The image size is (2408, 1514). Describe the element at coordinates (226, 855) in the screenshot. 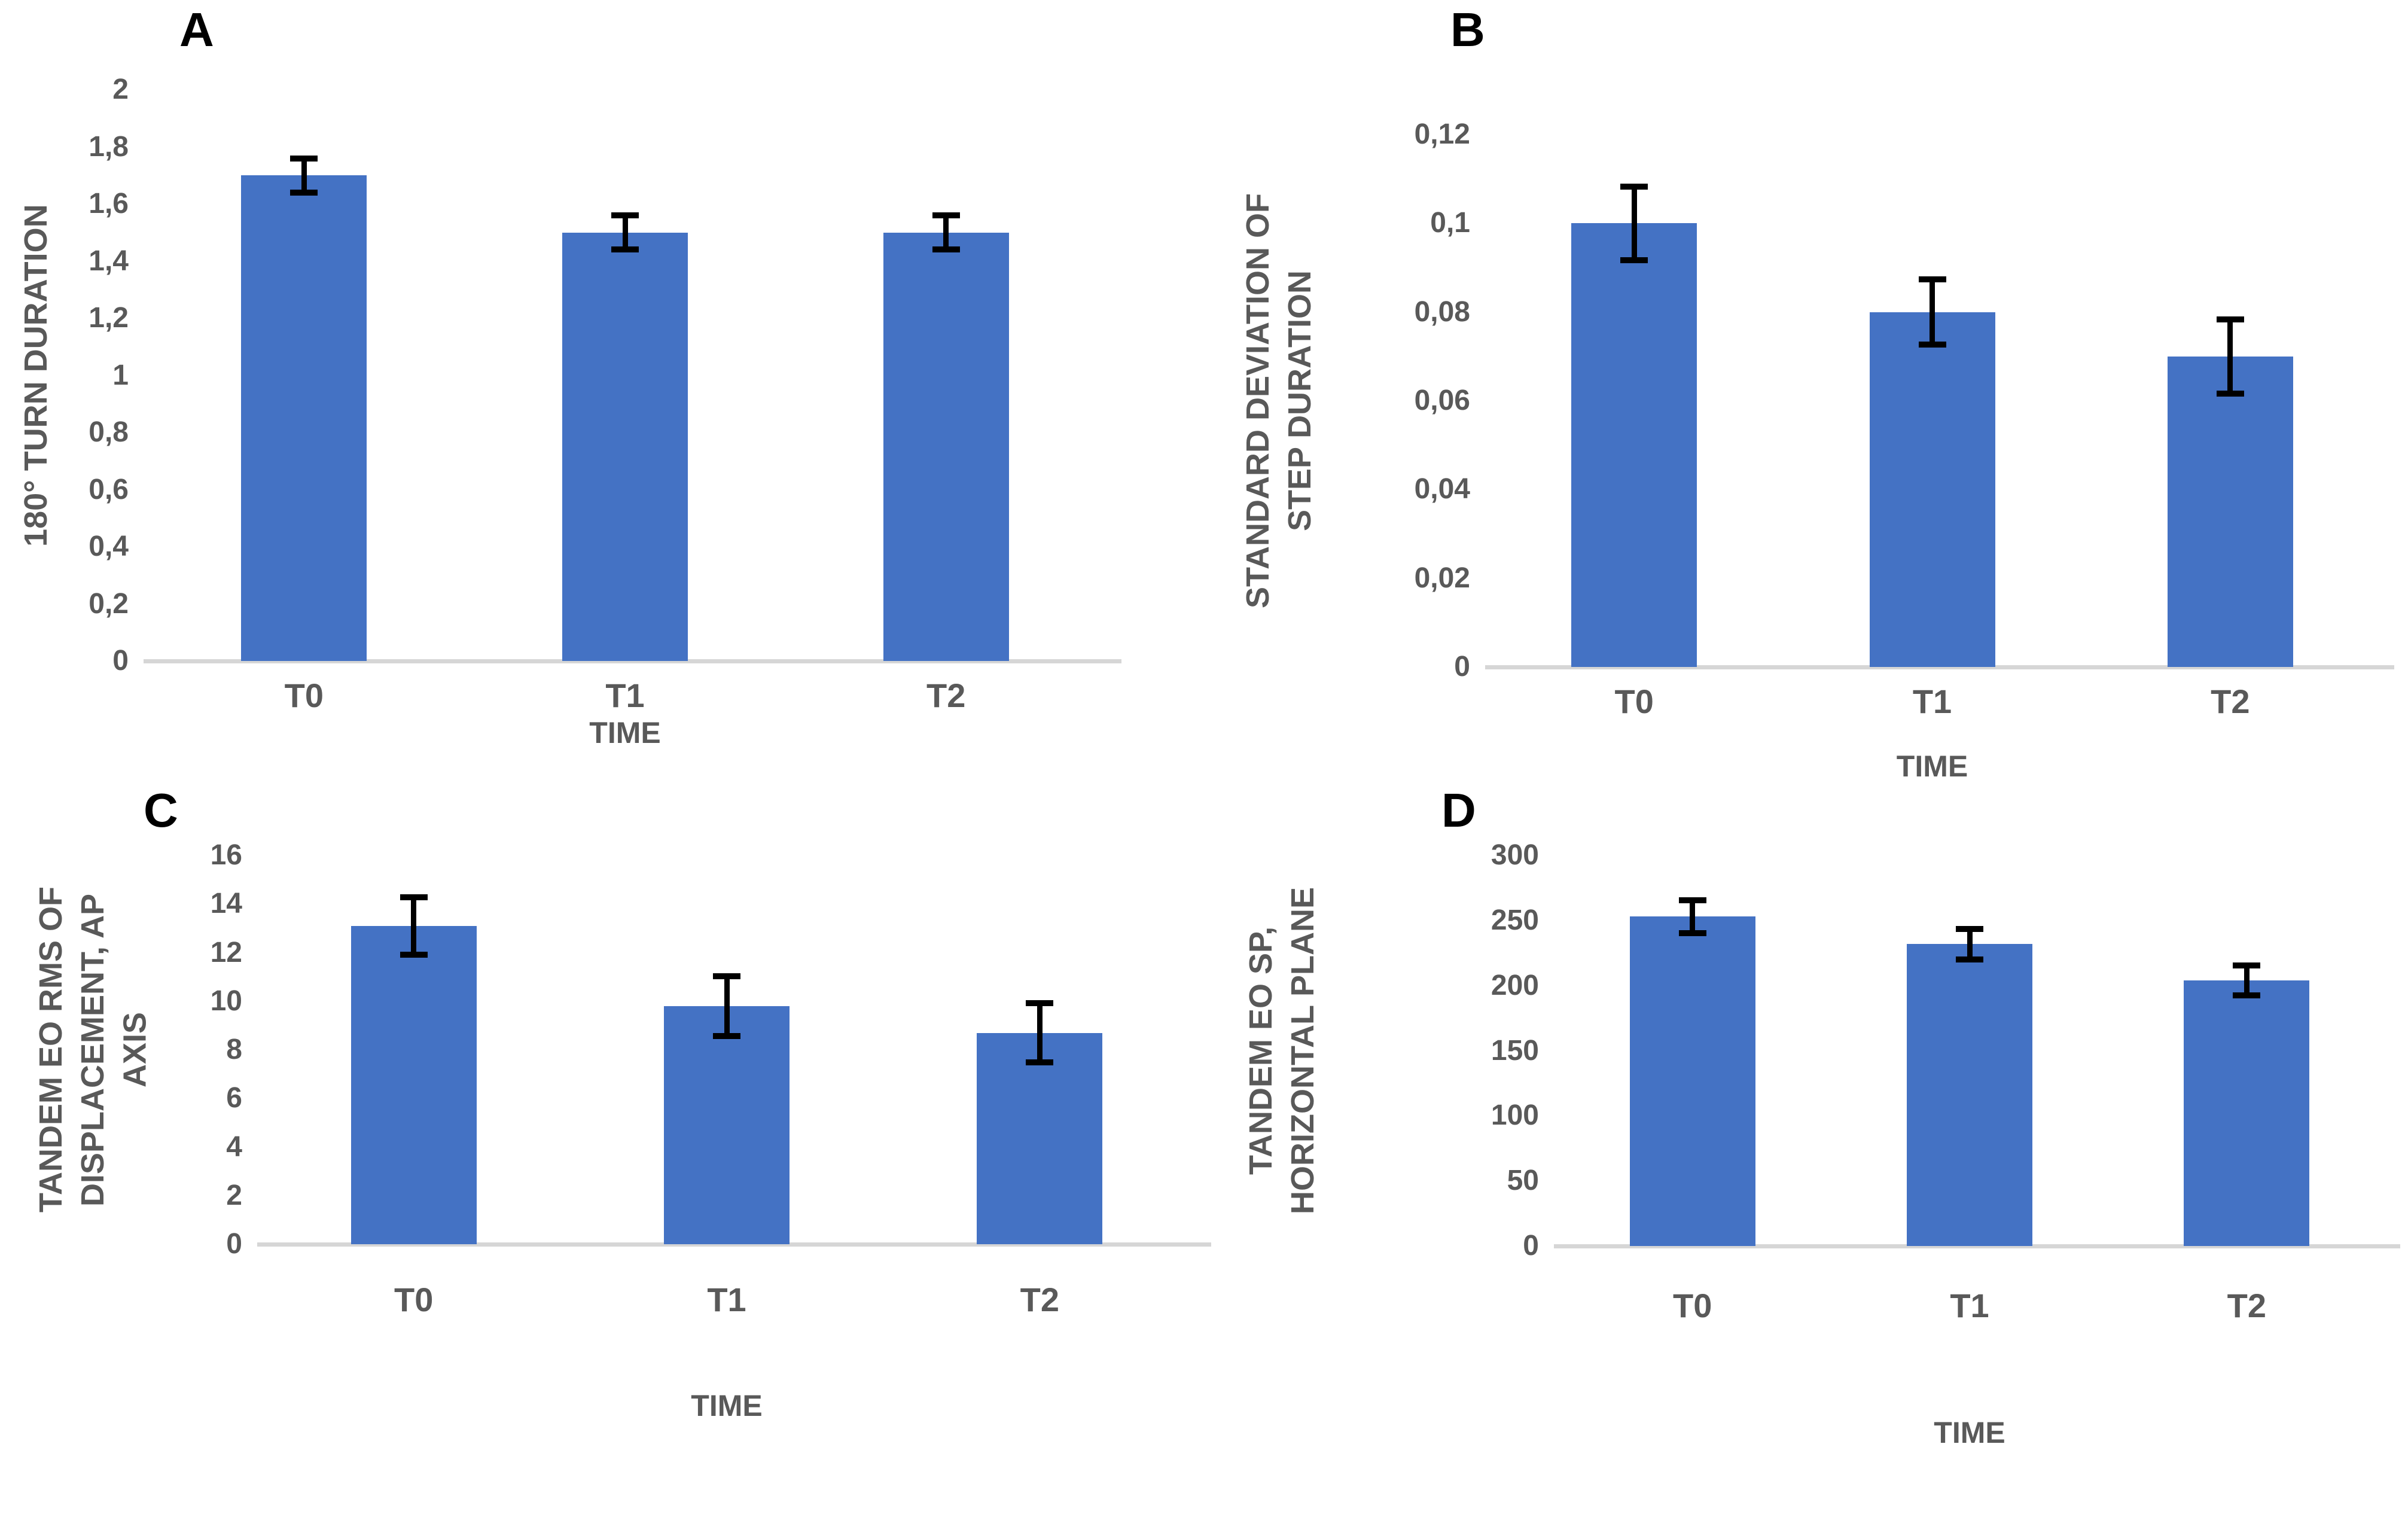

I see `y-tick-label: 16` at that location.